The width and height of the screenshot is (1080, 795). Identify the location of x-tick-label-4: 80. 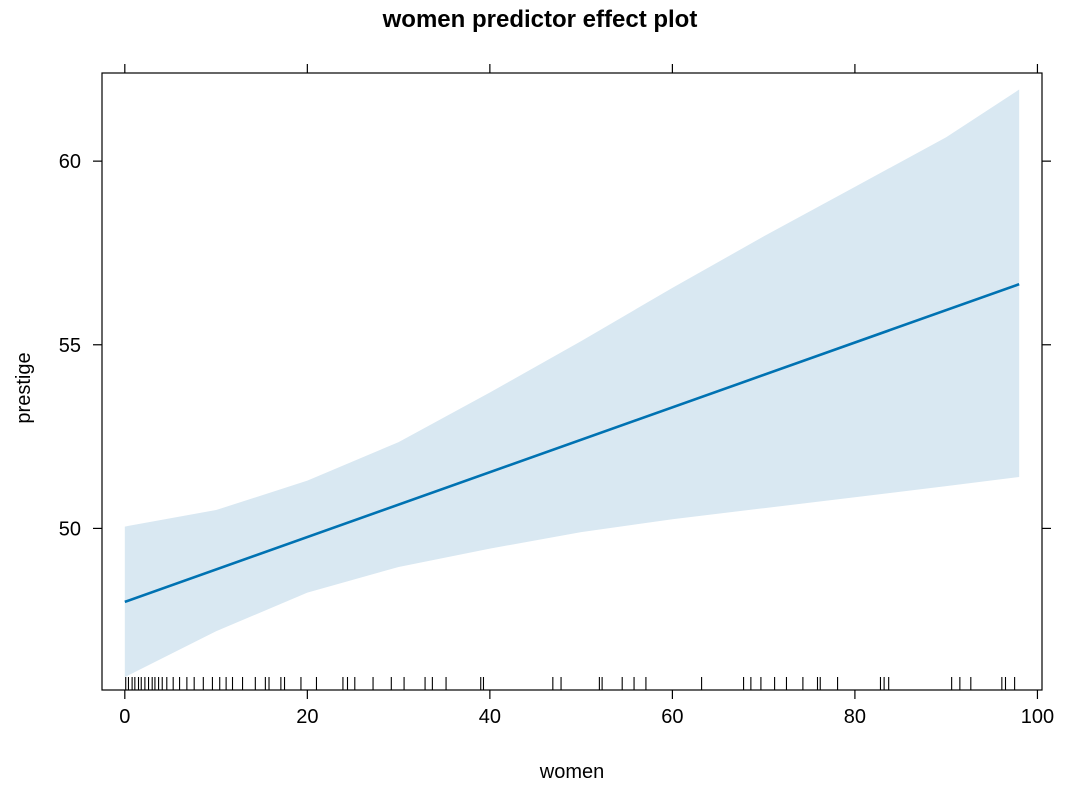
(855, 717).